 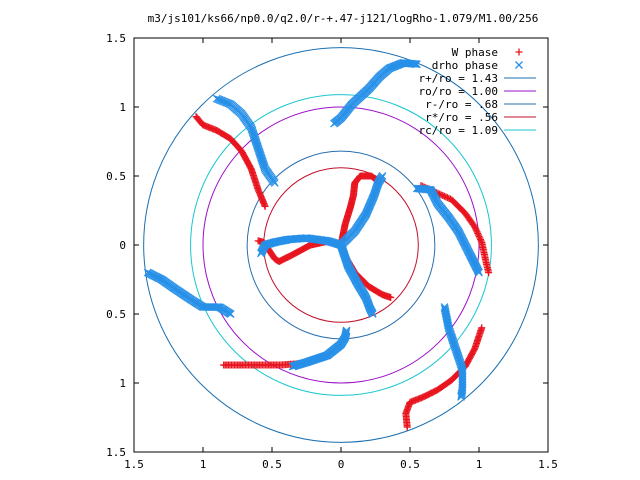 What do you see at coordinates (475, 52) in the screenshot?
I see `legend-label: W phase` at bounding box center [475, 52].